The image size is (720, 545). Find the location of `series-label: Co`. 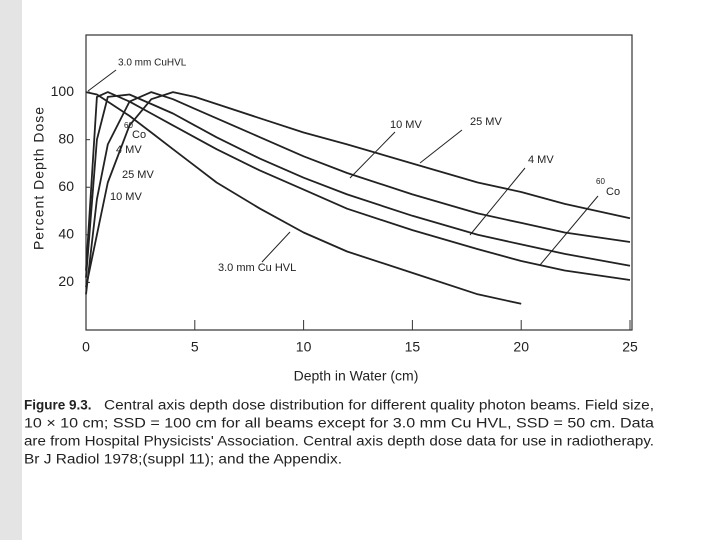

series-label: Co is located at coordinates (613, 192).